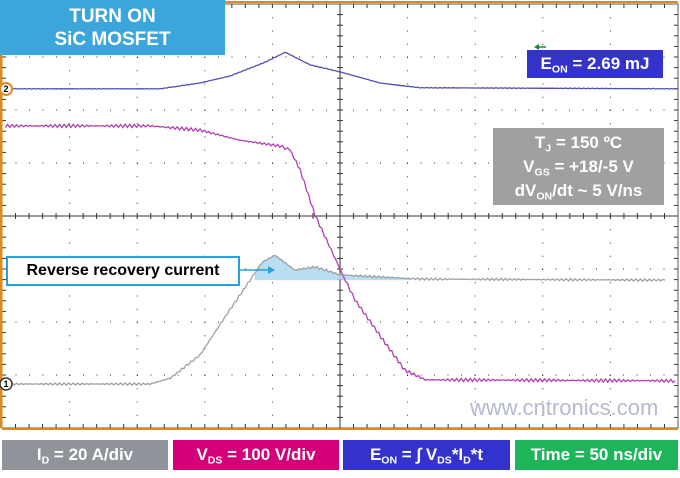 The width and height of the screenshot is (680, 478). What do you see at coordinates (85, 455) in the screenshot?
I see `legend-id-scale: ID = 20 A/div` at bounding box center [85, 455].